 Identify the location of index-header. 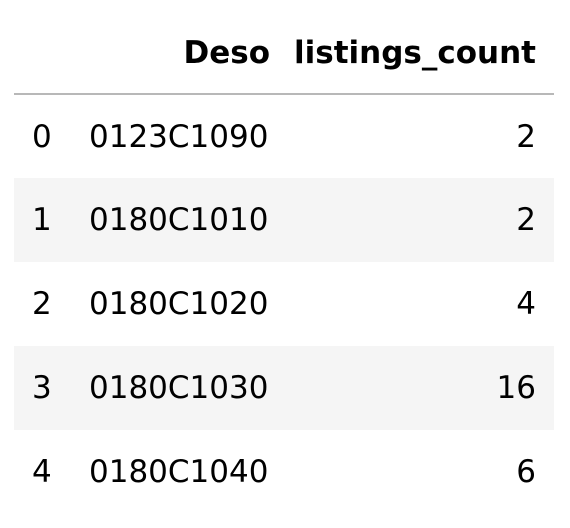
(44, 53).